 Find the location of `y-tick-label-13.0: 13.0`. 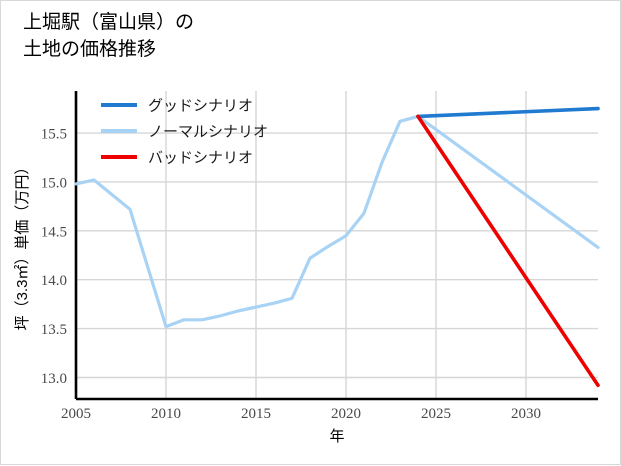

y-tick-label-13.0: 13.0 is located at coordinates (54, 379).